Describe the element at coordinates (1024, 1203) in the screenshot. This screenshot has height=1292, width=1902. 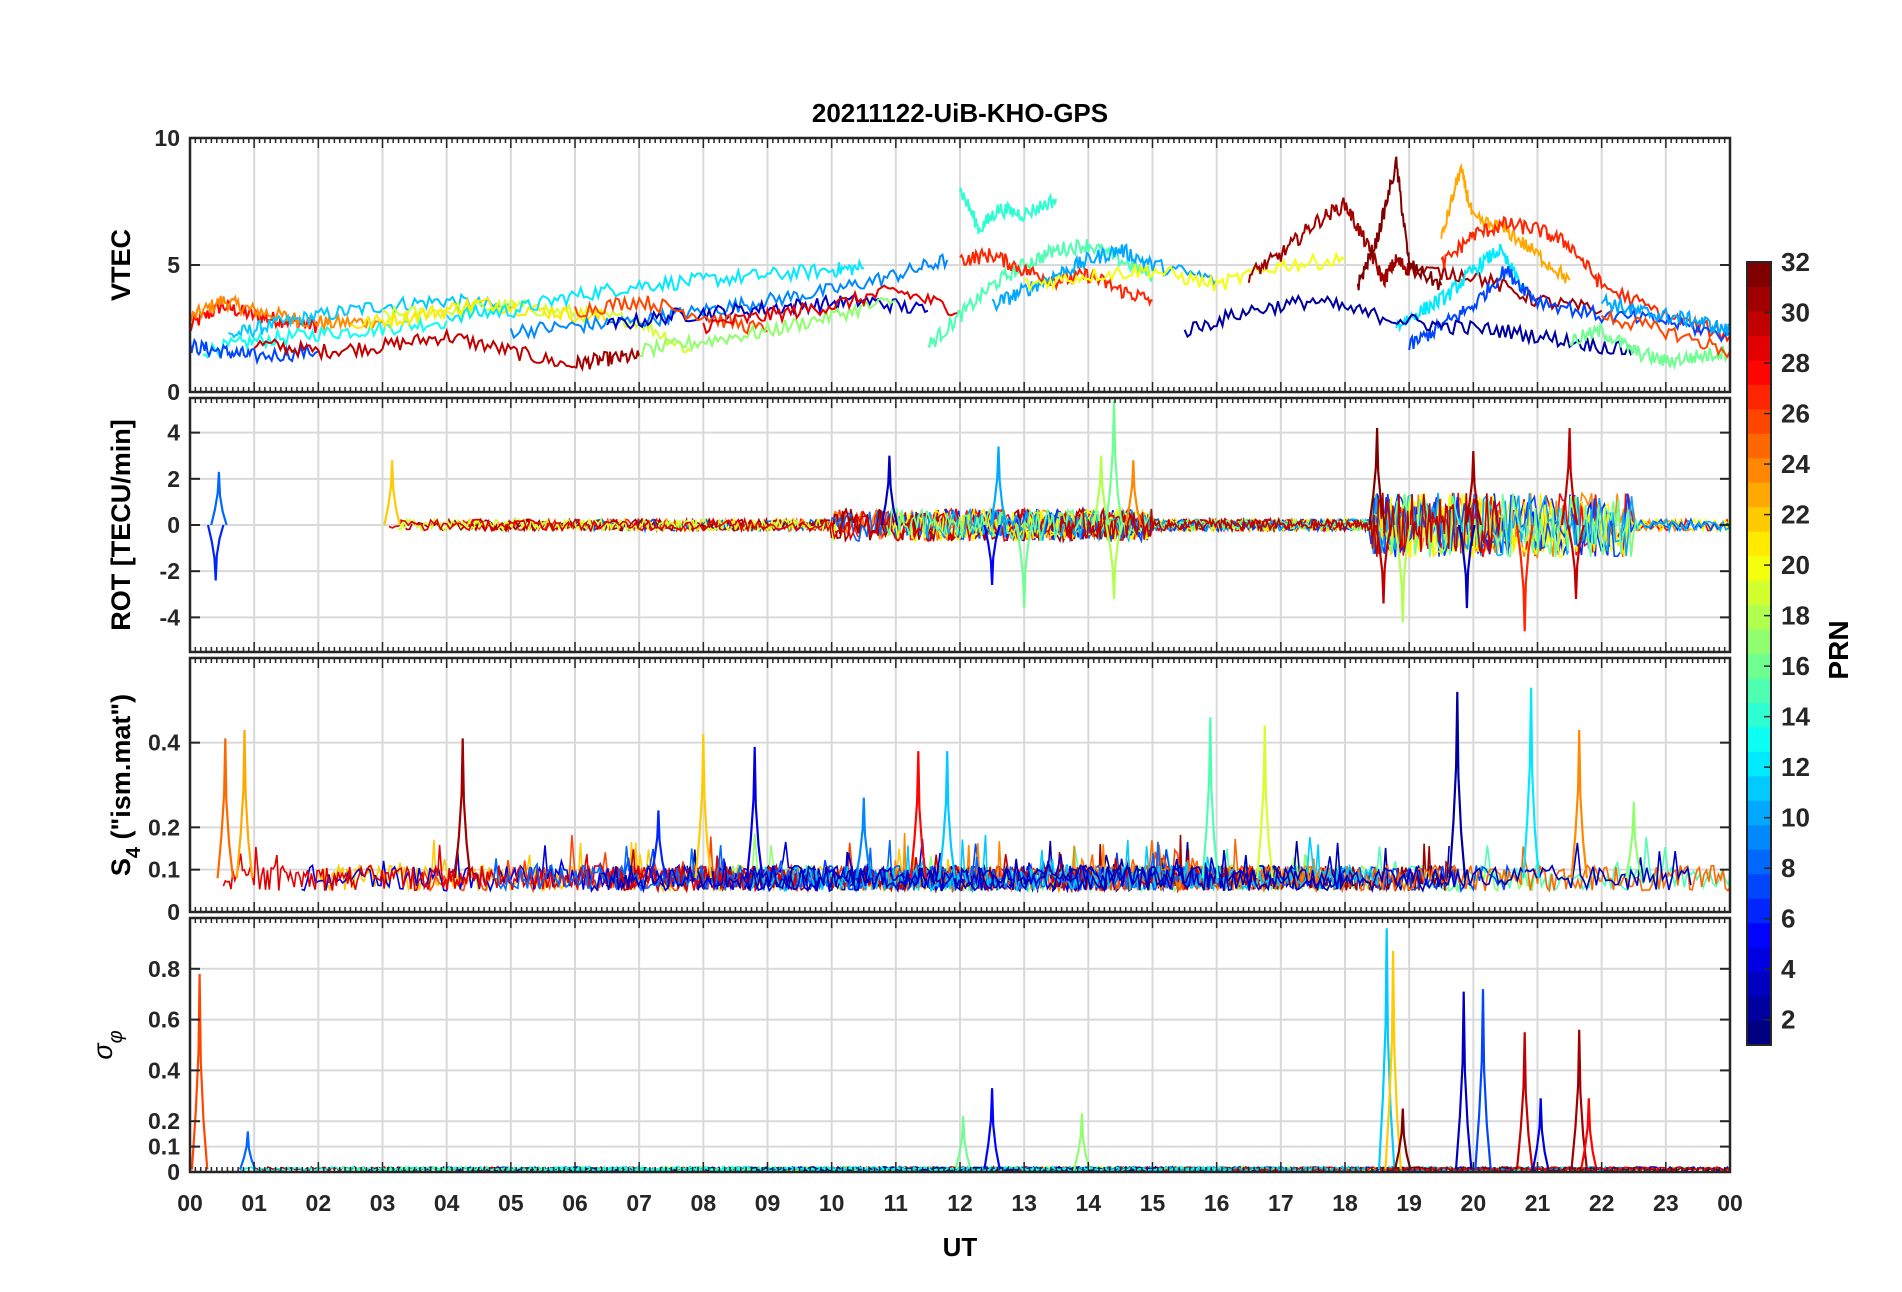
I see `x-tick-label: 13` at that location.